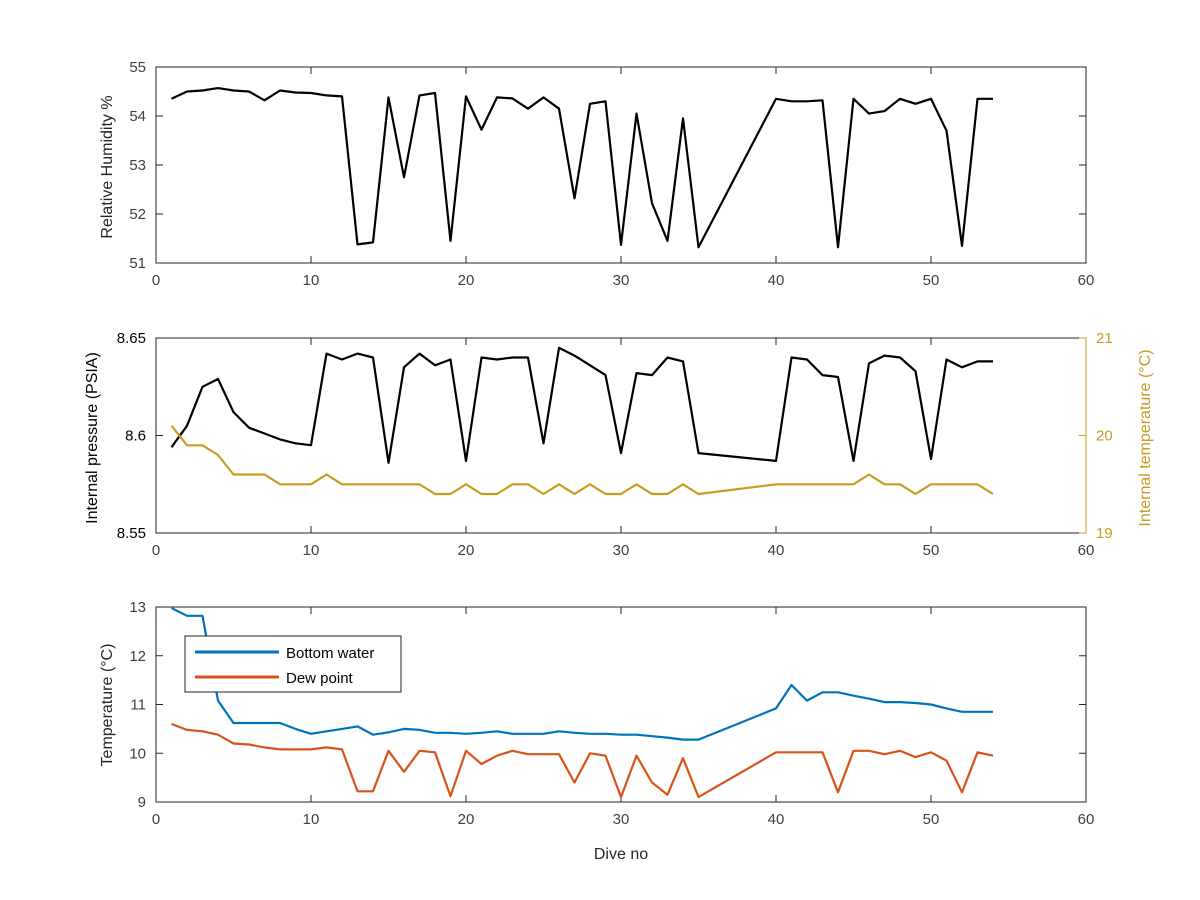 This screenshot has height=900, width=1200. Describe the element at coordinates (107, 166) in the screenshot. I see `humidity-ylabel: Relative Humidity %` at that location.